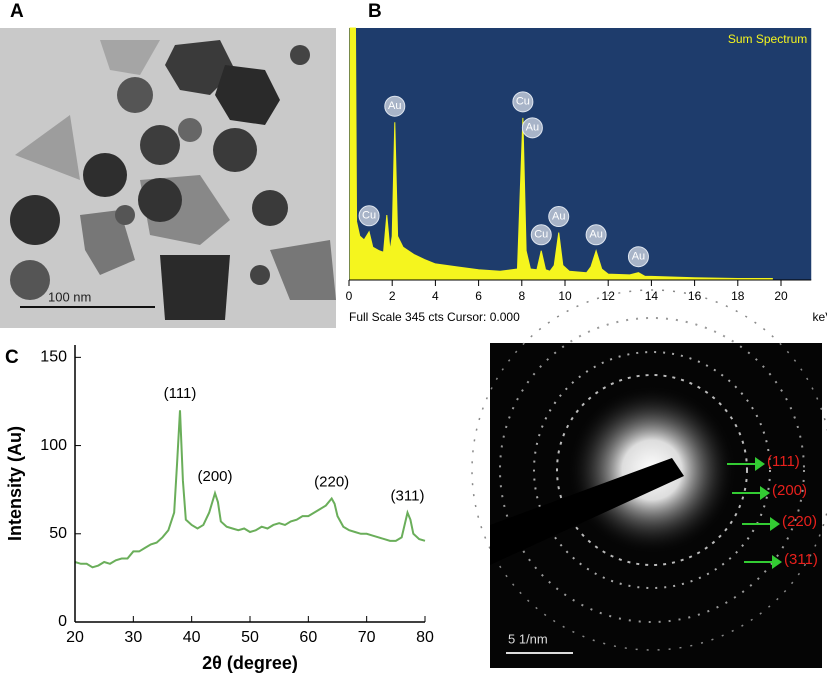  What do you see at coordinates (767, 39) in the screenshot?
I see `chart-title: Sum Spectrum` at bounding box center [767, 39].